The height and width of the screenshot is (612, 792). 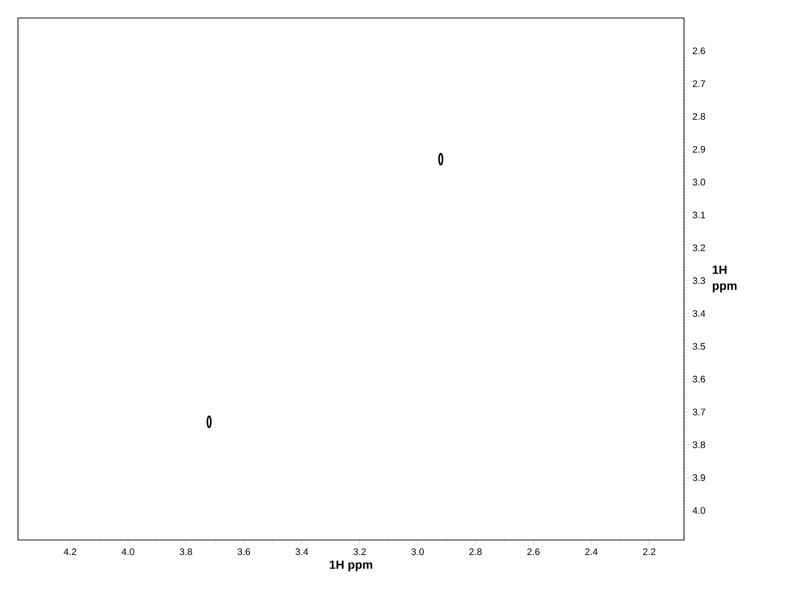 I want to click on x-tick-label: 3.8, so click(x=186, y=552).